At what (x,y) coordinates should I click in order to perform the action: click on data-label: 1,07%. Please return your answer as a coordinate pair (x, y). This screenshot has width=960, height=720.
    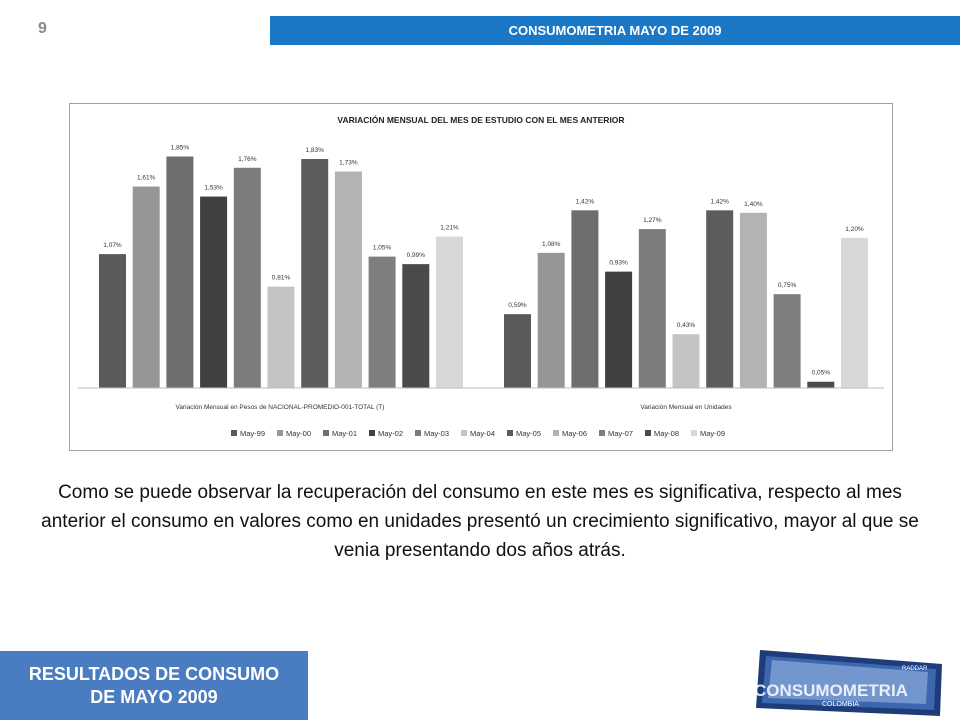
    Looking at the image, I should click on (112, 245).